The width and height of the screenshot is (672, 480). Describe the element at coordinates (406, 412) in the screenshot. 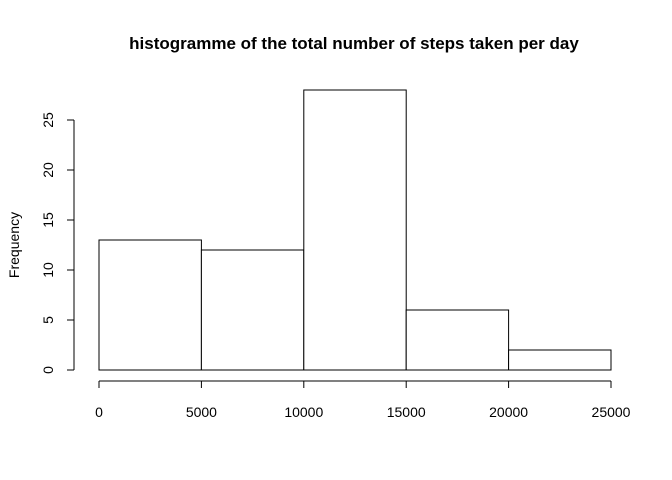

I see `x-tick-label-3: 15000` at that location.